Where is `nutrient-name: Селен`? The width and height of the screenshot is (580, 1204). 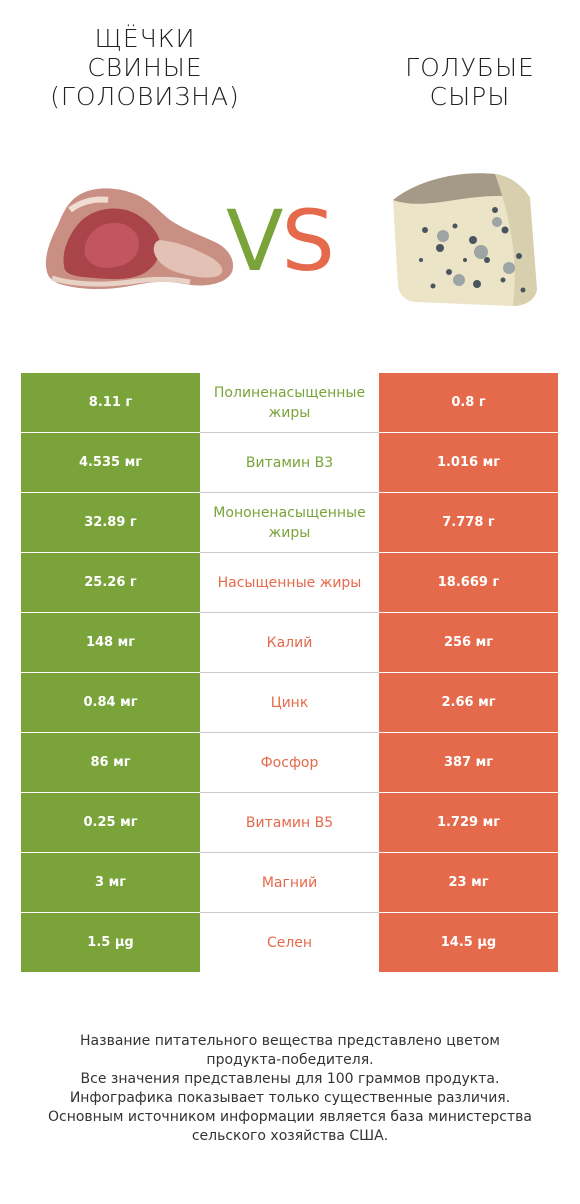
nutrient-name: Селен is located at coordinates (289, 943).